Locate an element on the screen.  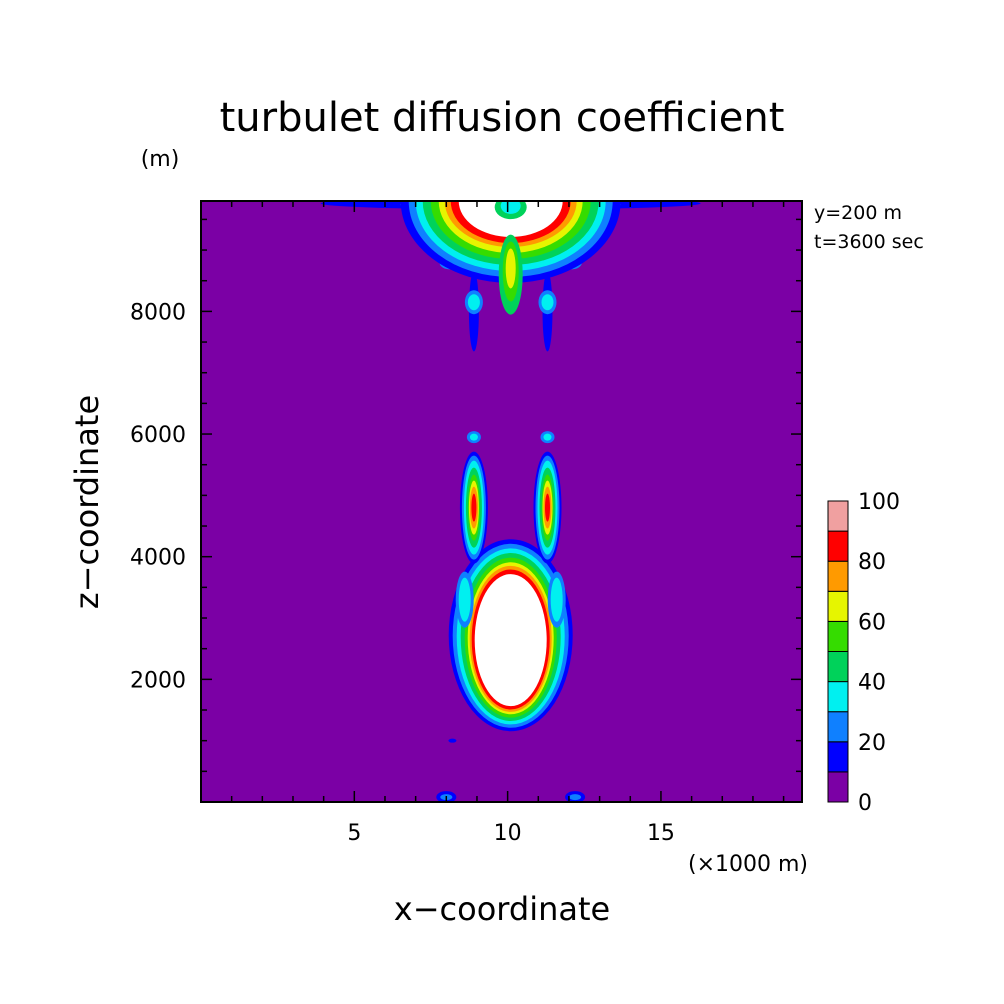
bubble-contour is located at coordinates (510, 640).